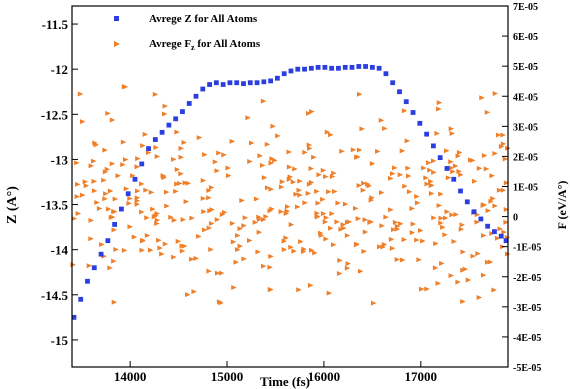 The width and height of the screenshot is (570, 389). Describe the element at coordinates (12, 205) in the screenshot. I see `y-axis-left-title: Z (A°)` at that location.